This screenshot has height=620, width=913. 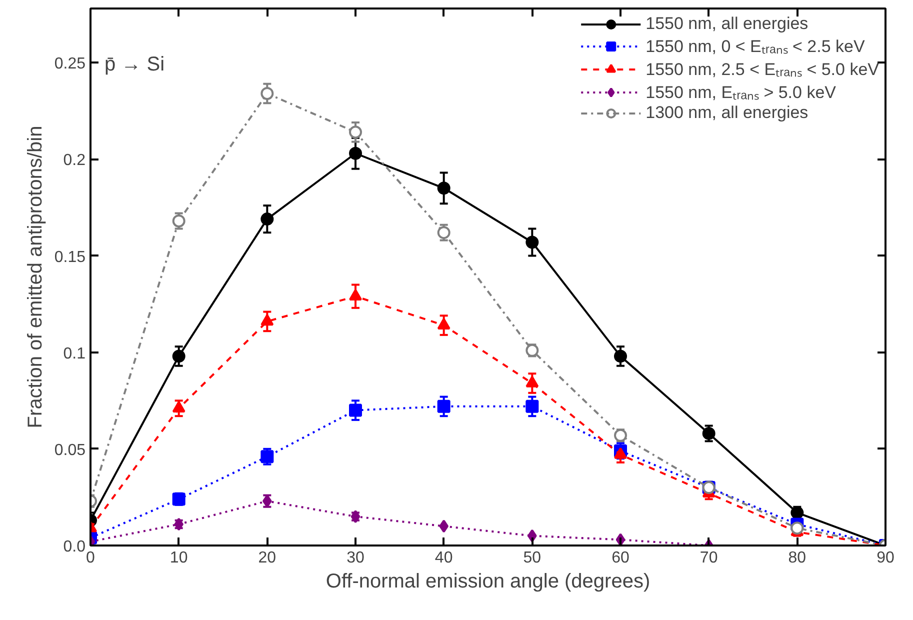 What do you see at coordinates (443, 558) in the screenshot?
I see `x-tick-label: 40` at bounding box center [443, 558].